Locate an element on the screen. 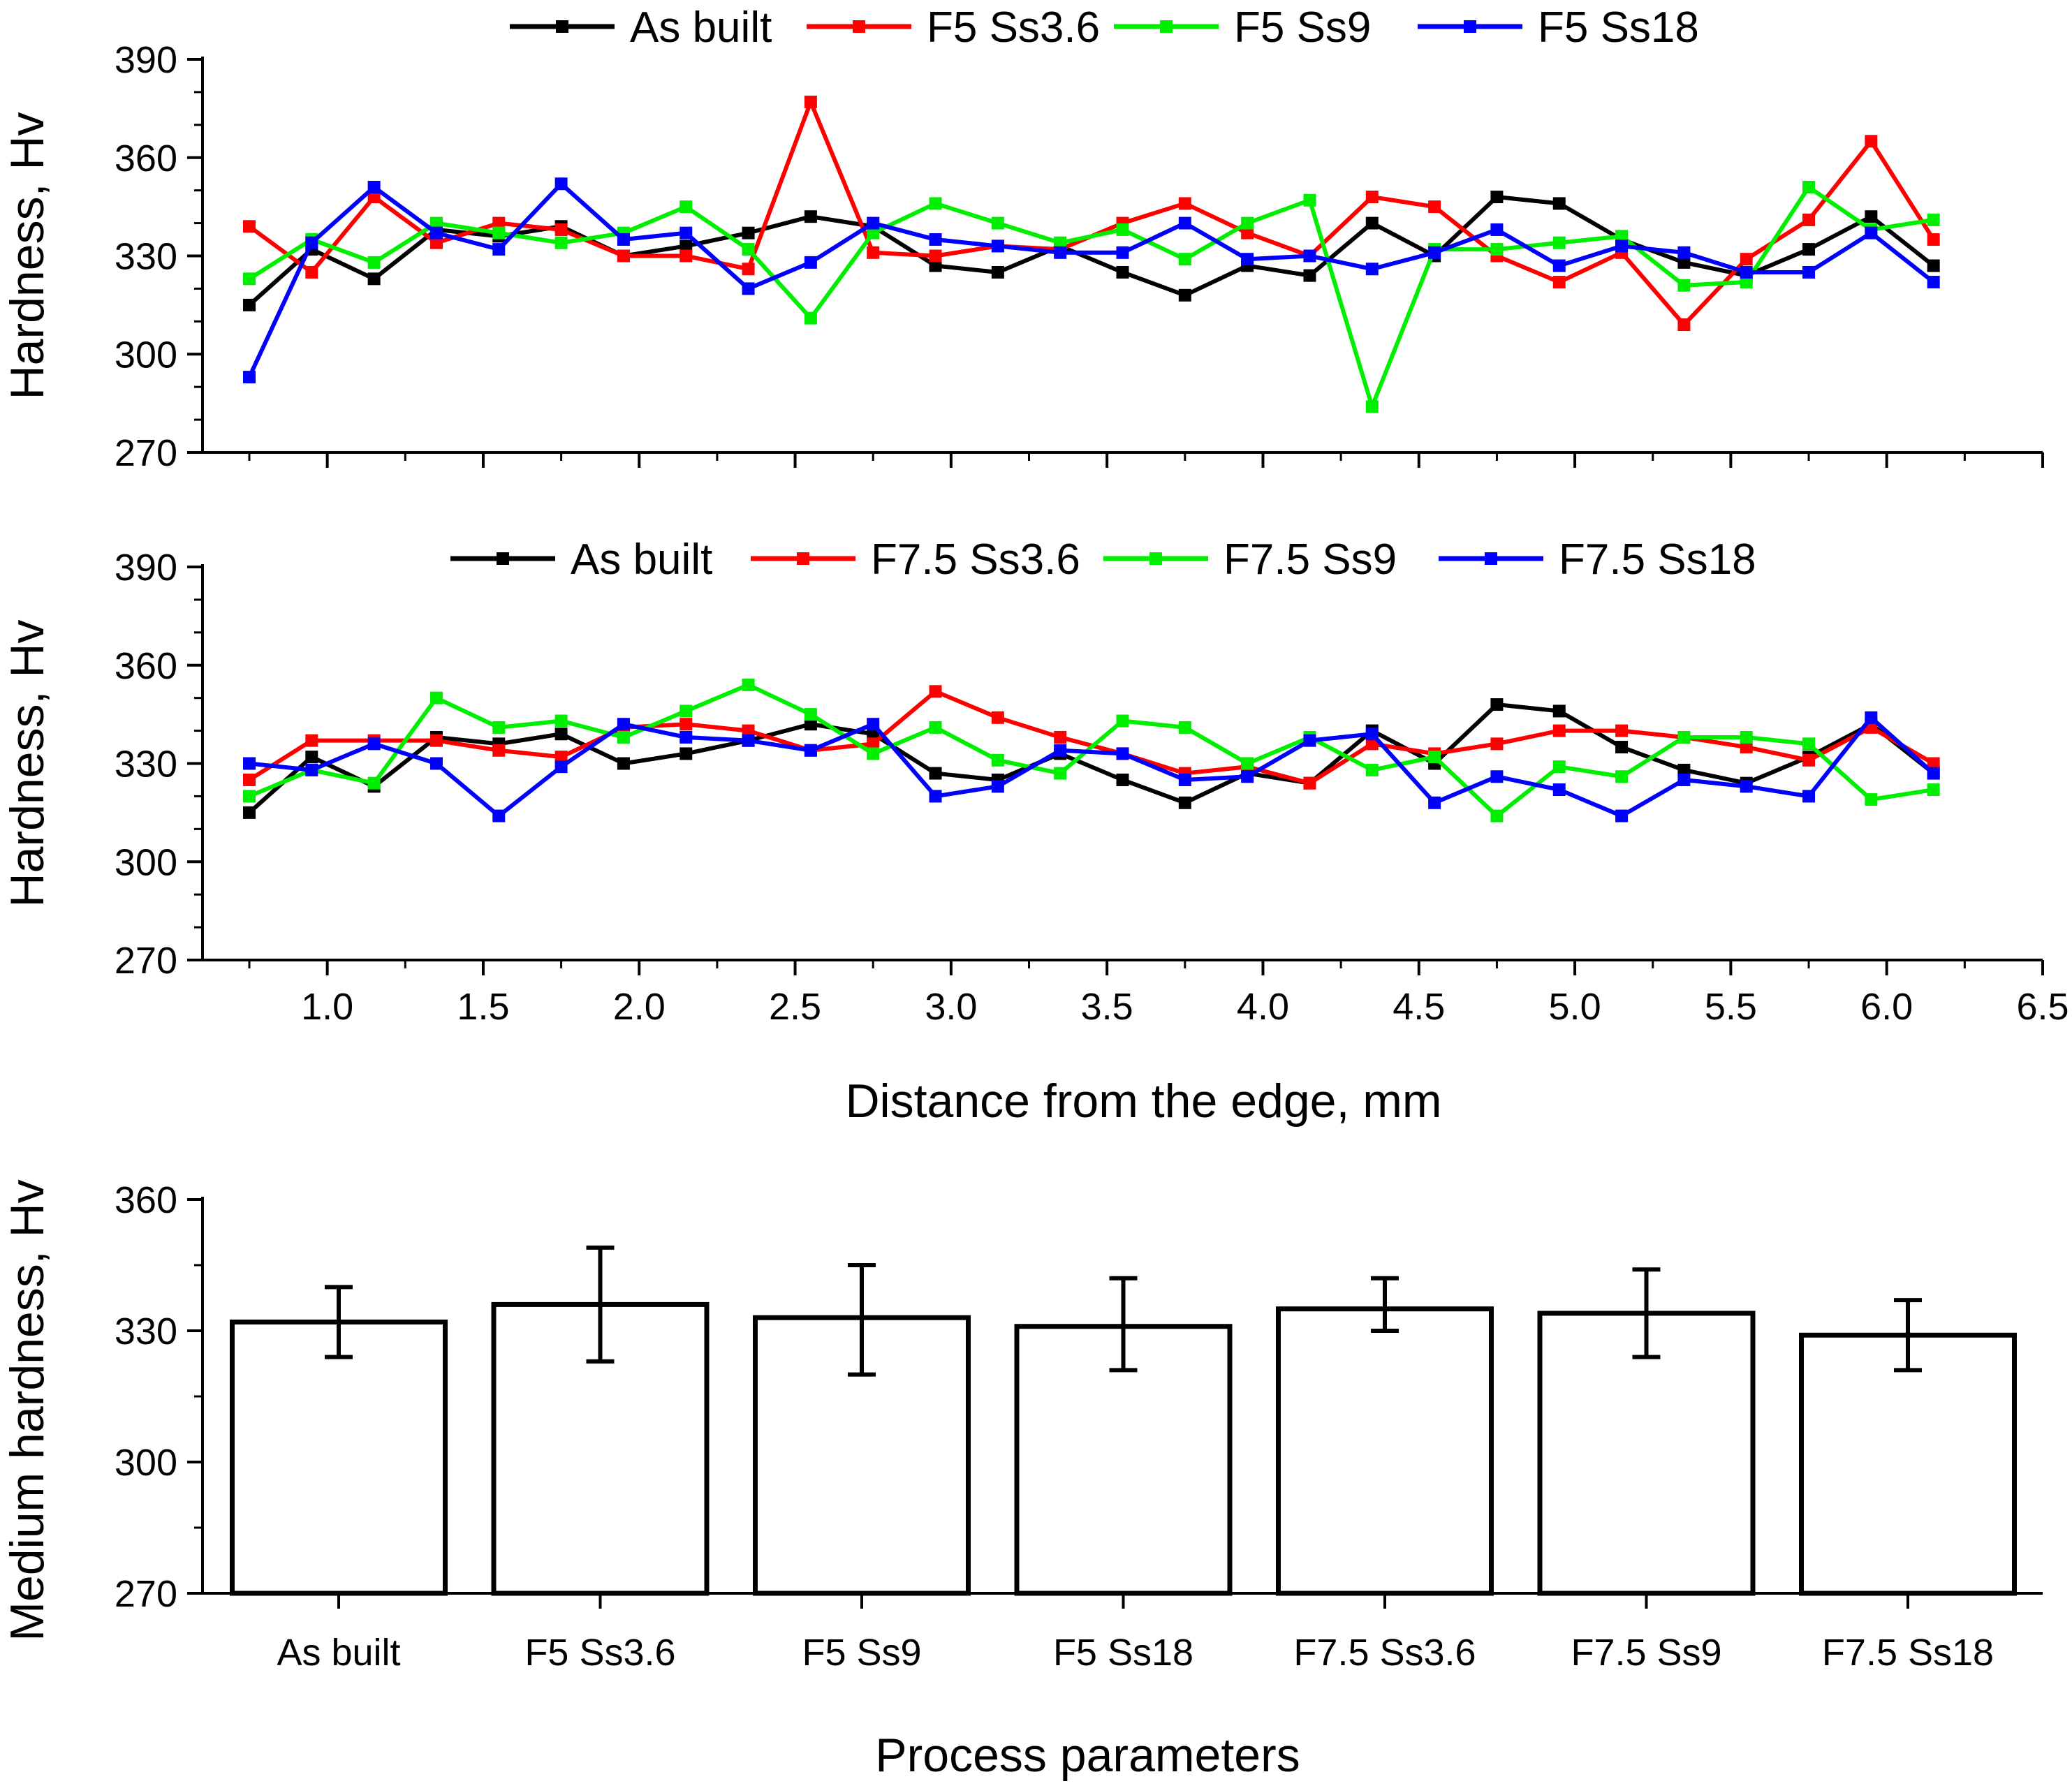  legend-label: F7.5 Ss18 is located at coordinates (1657, 560).